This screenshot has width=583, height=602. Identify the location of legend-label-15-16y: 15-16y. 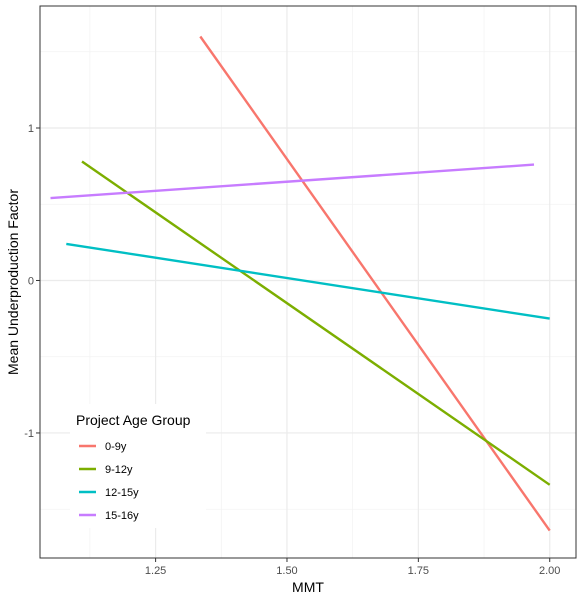
(122, 516).